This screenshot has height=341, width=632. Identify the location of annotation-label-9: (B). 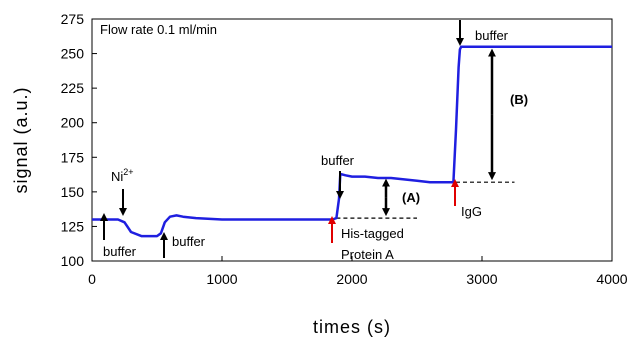
(519, 99).